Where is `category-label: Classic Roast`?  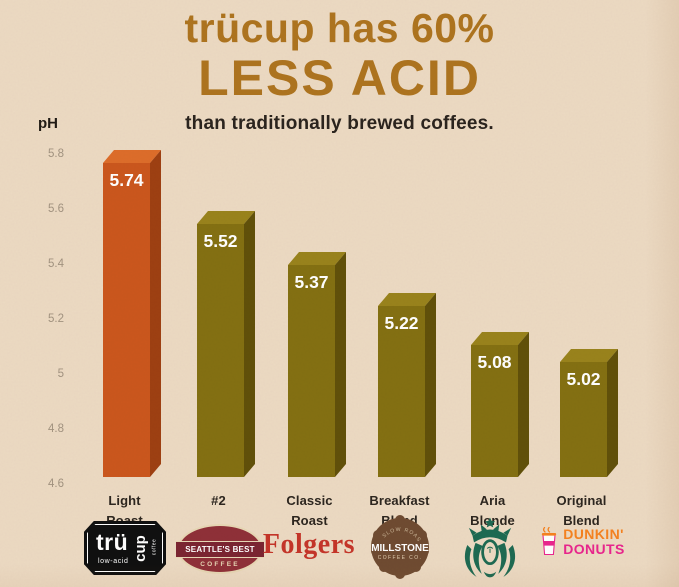 category-label: Classic Roast is located at coordinates (309, 510).